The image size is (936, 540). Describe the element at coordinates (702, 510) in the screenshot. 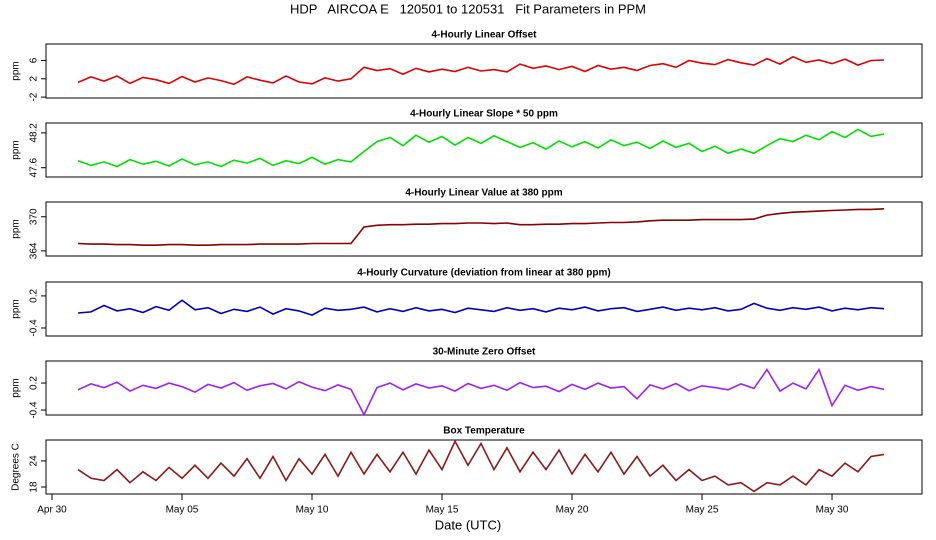

I see `x-tick-label: May 25` at that location.